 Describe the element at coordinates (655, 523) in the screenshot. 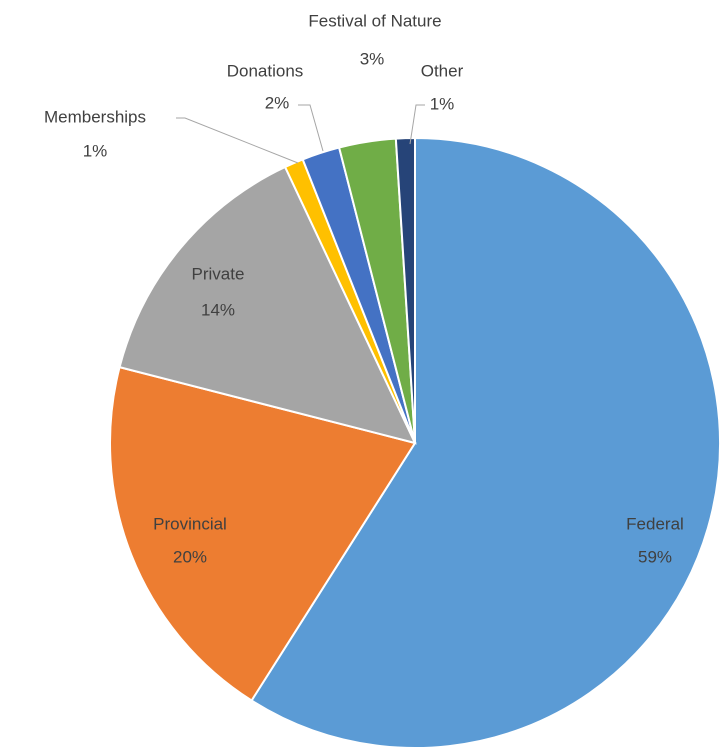

I see `slice-category-label: Federal` at that location.